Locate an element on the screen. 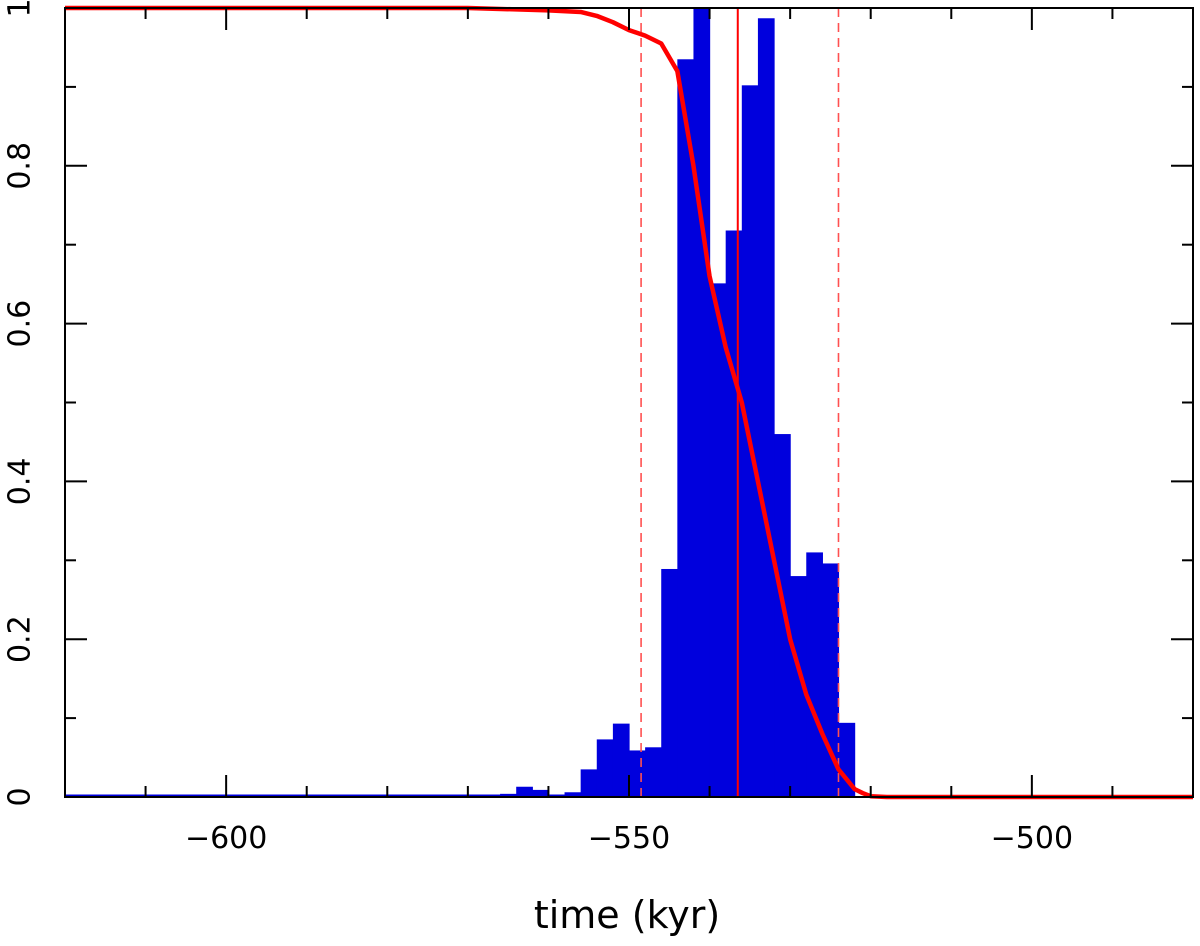 This screenshot has height=946, width=1200. x-tick-label: −500 is located at coordinates (1032, 838).